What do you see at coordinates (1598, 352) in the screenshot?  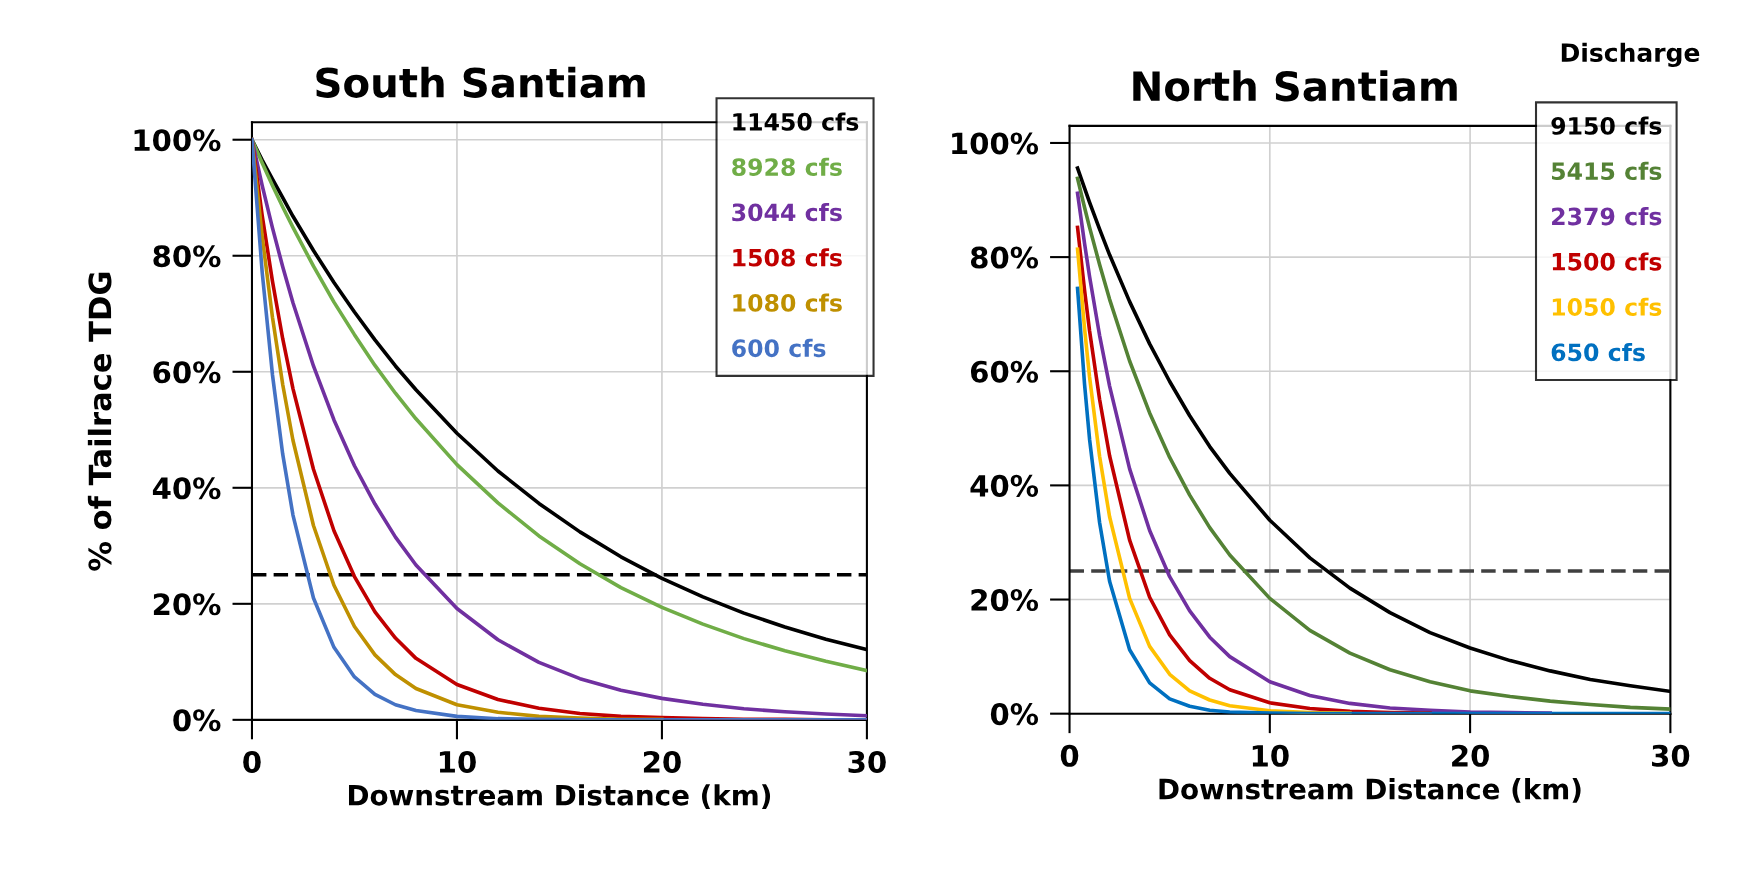 I see `text: 650 cfs` at bounding box center [1598, 352].